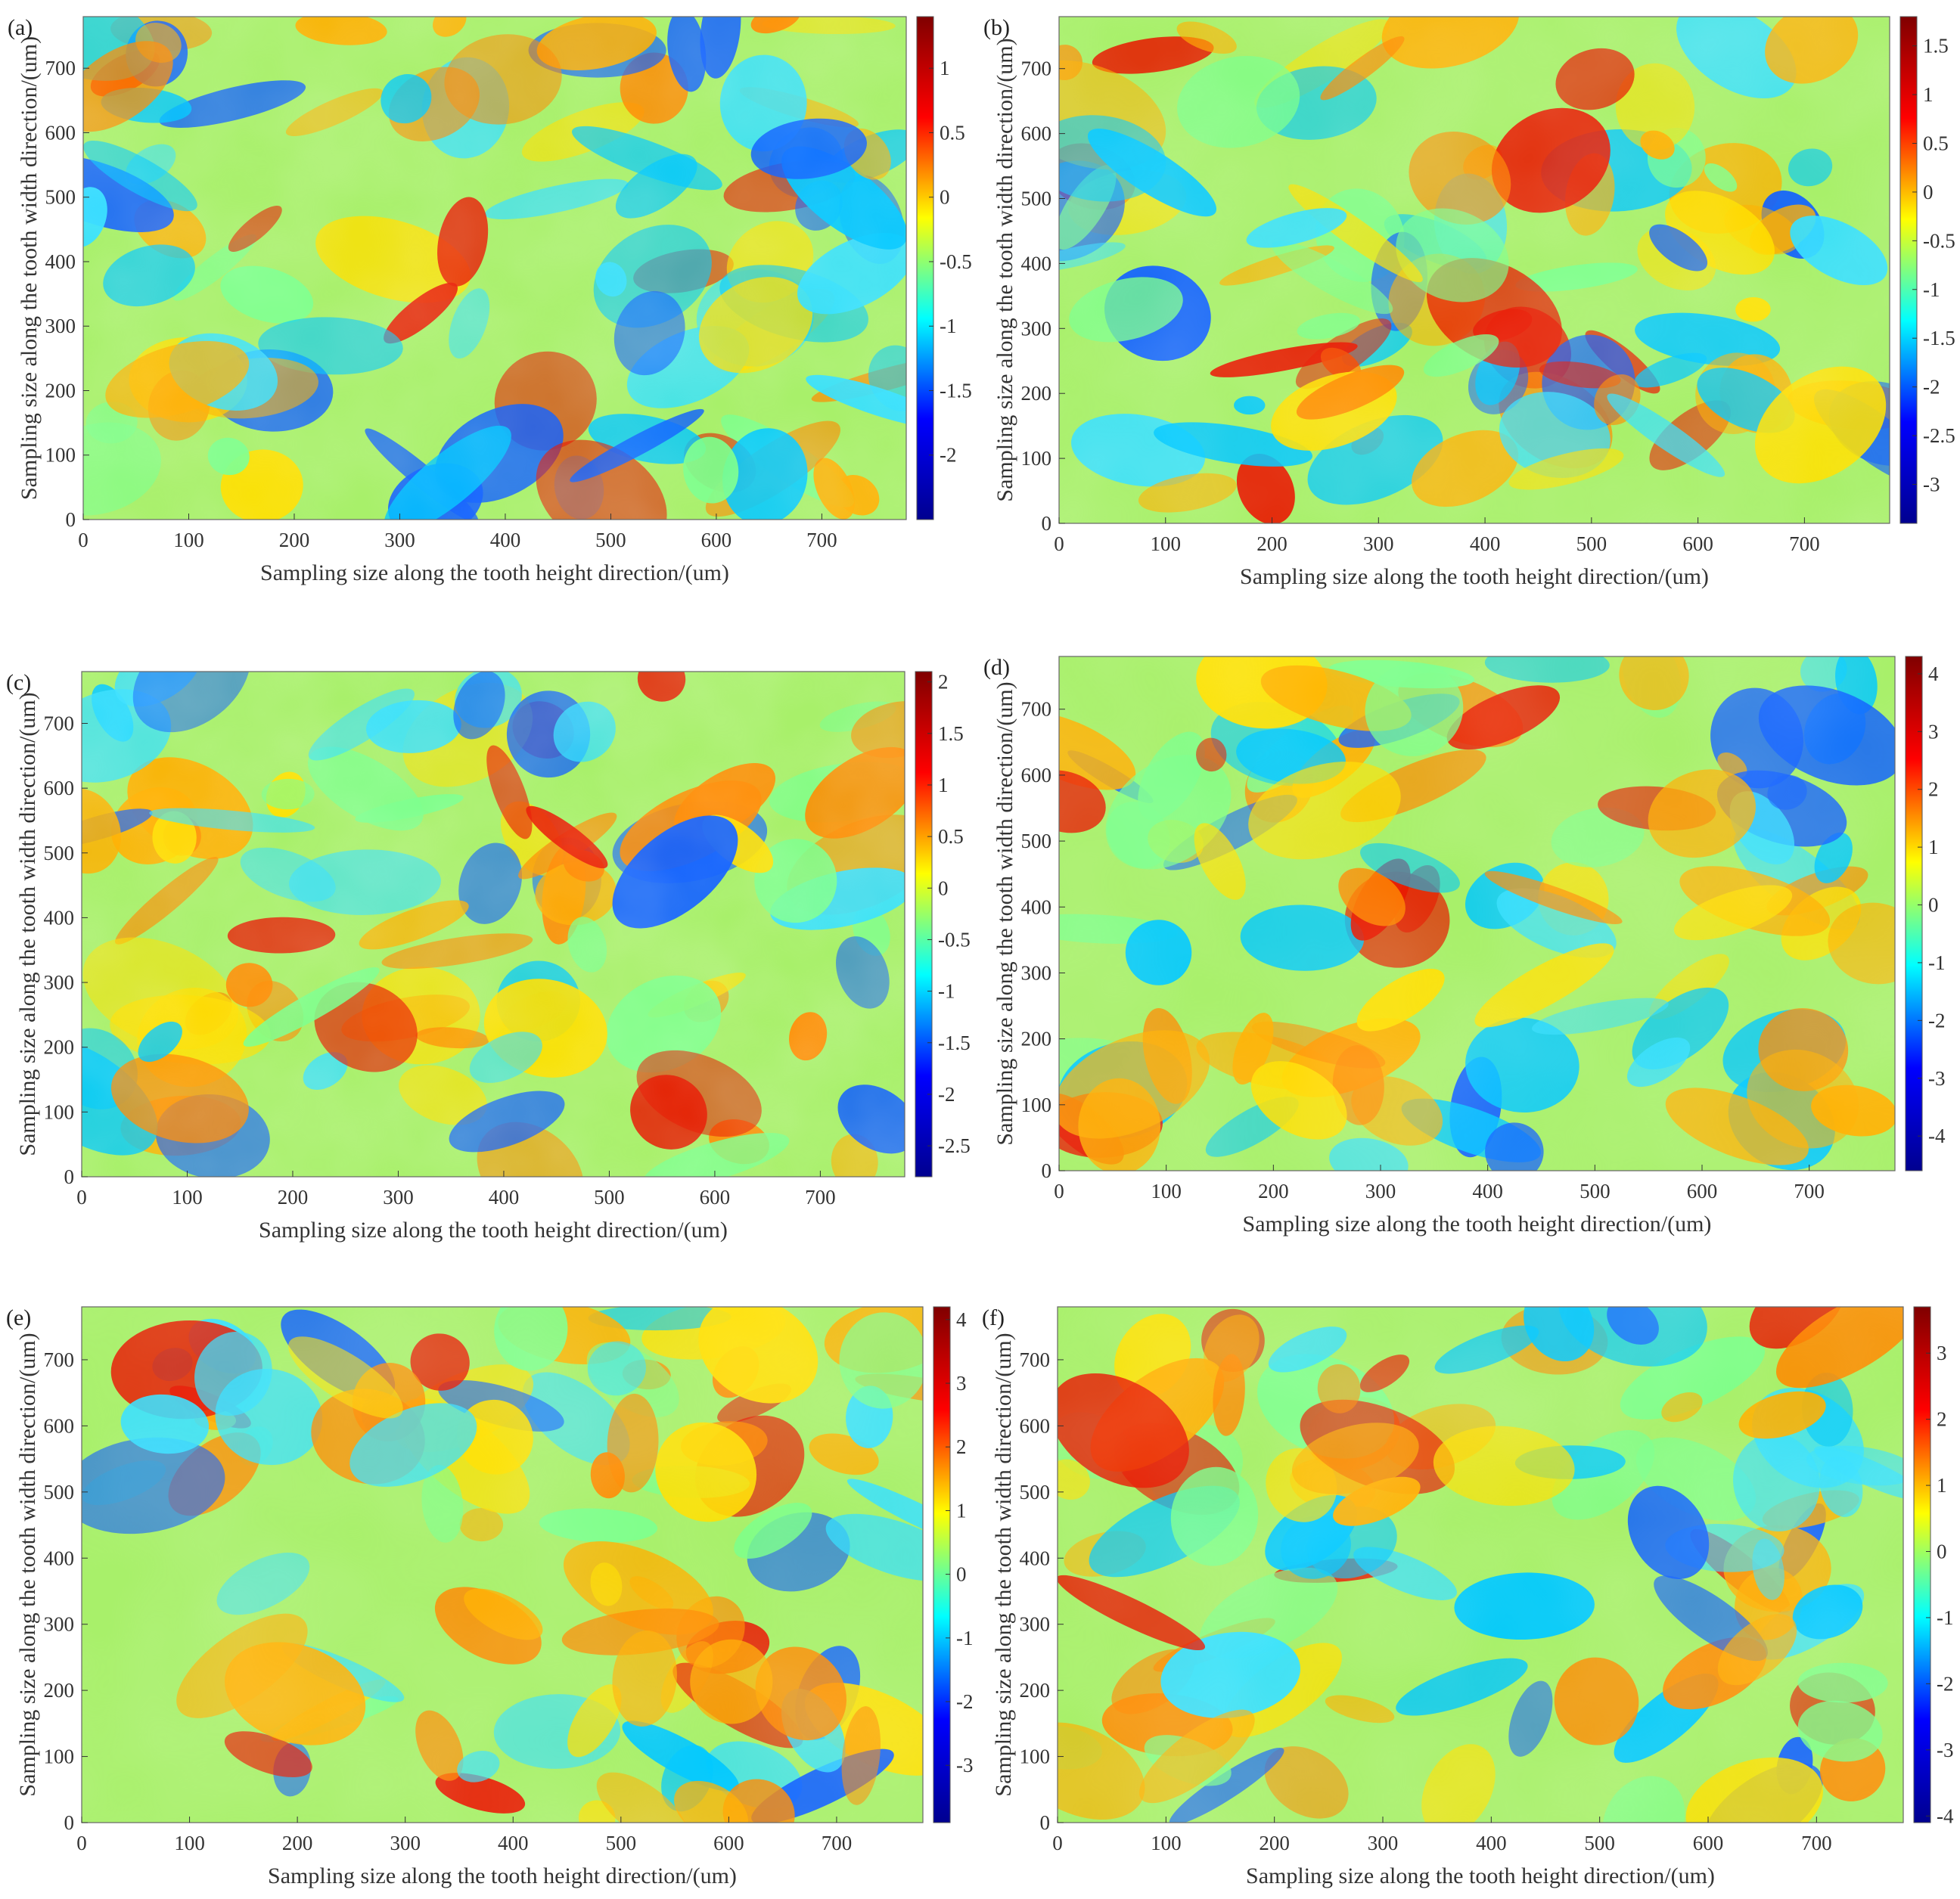  I want to click on x-tick-label: 0, so click(83, 540).